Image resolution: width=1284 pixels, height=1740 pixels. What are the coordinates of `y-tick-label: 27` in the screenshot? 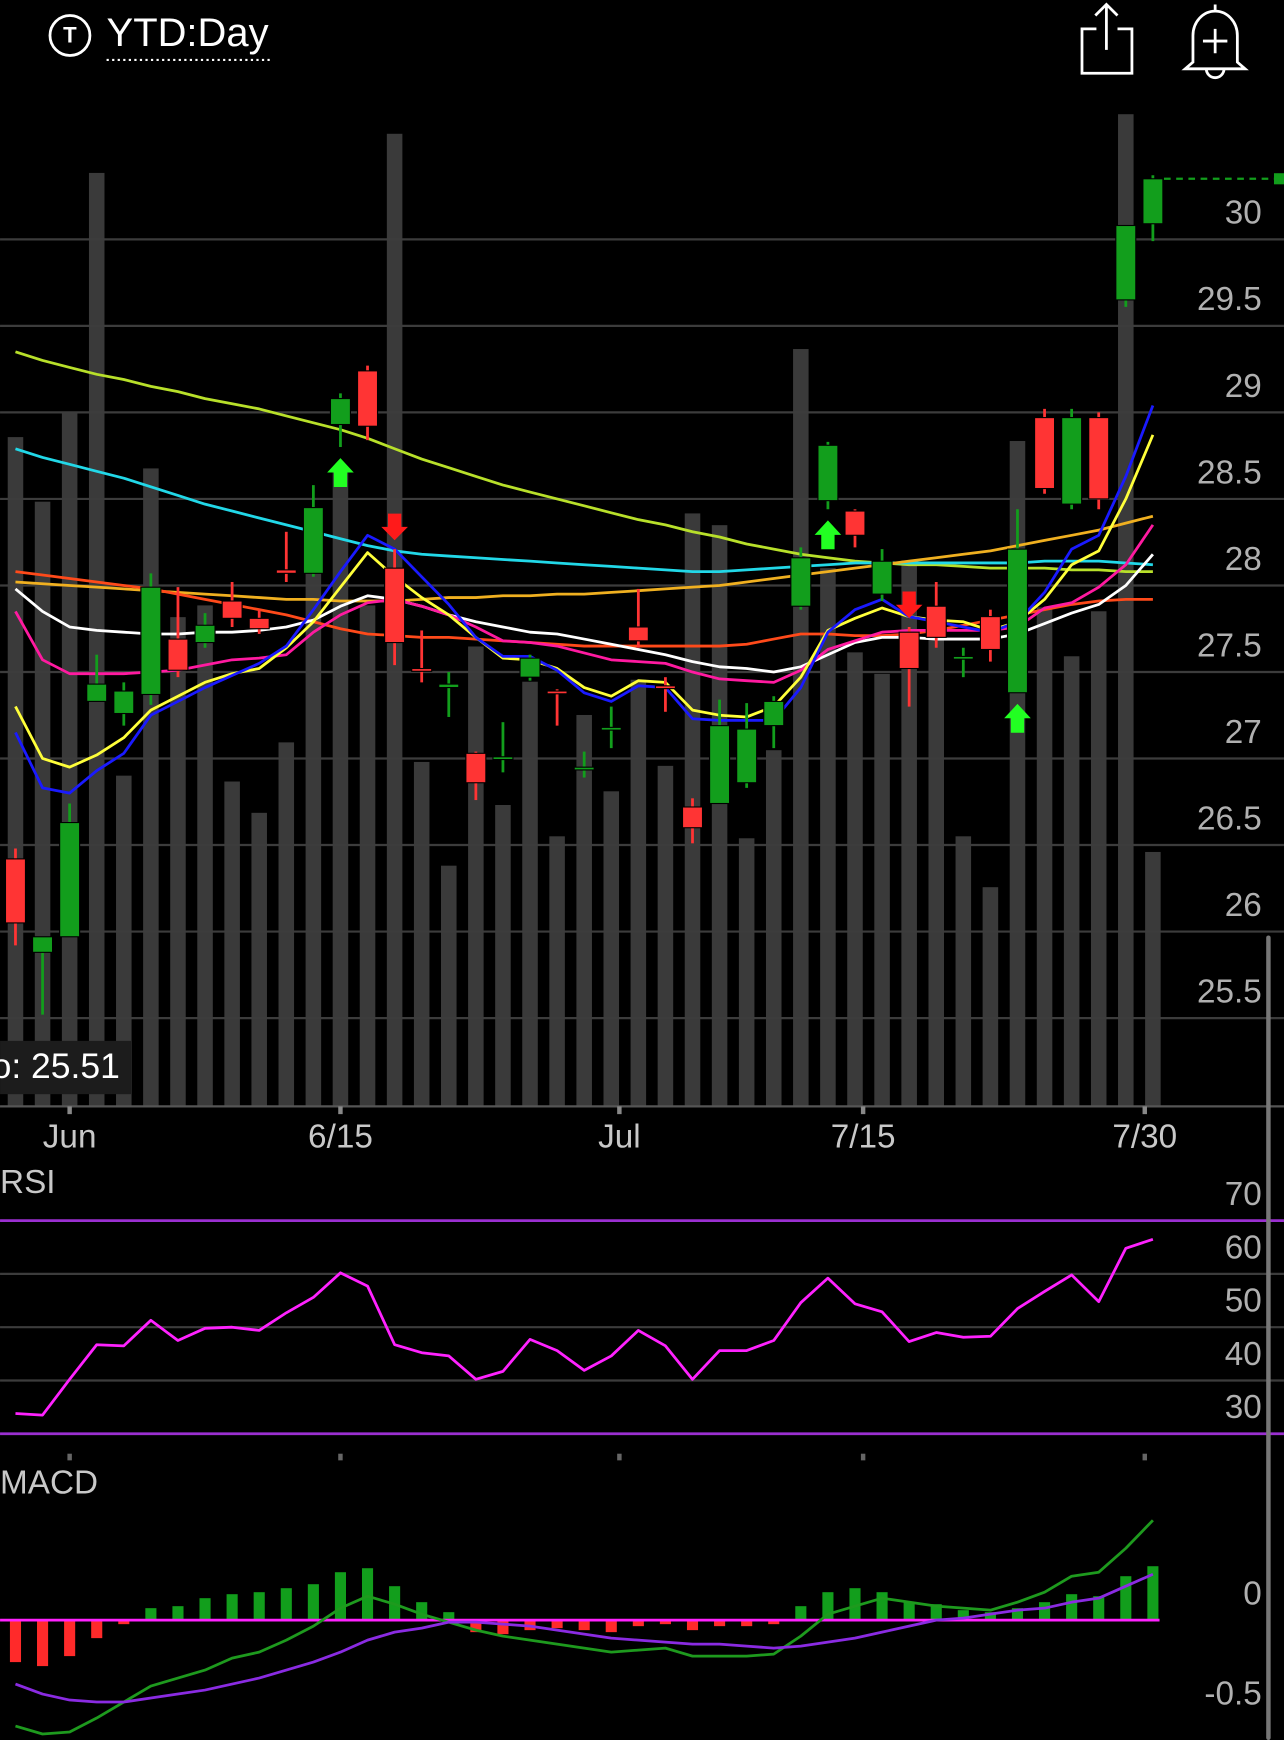 It's located at (1243, 732).